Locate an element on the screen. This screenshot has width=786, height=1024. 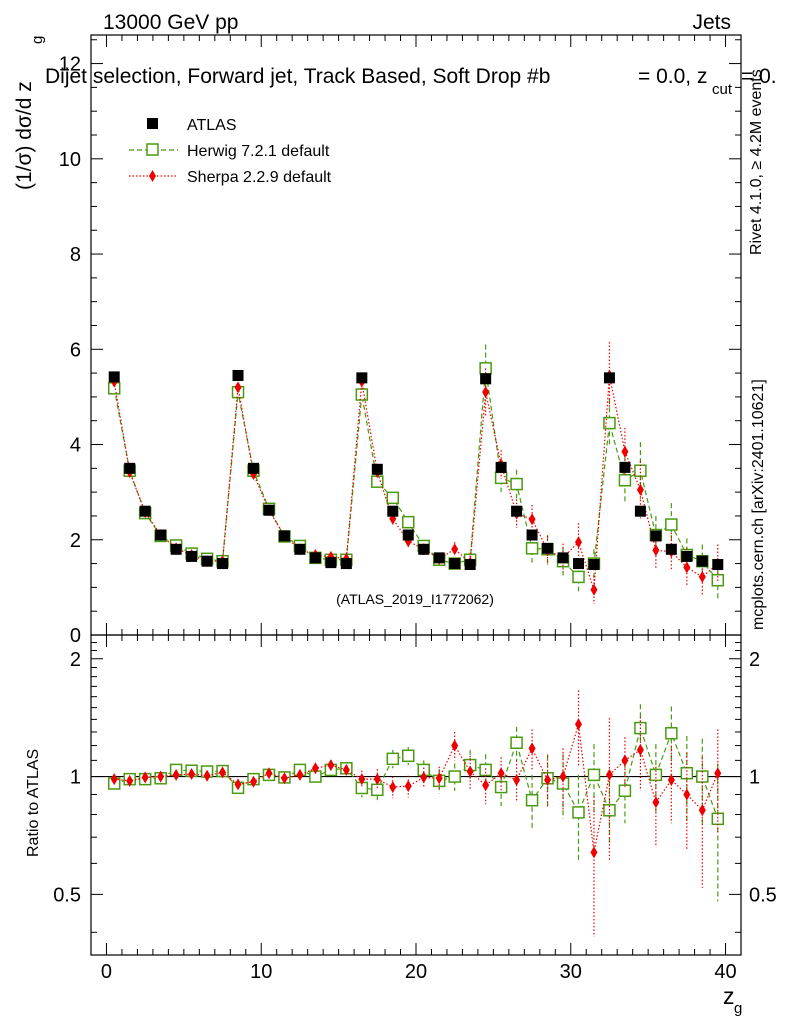
main-ytick-label: 4 is located at coordinates (75, 446).